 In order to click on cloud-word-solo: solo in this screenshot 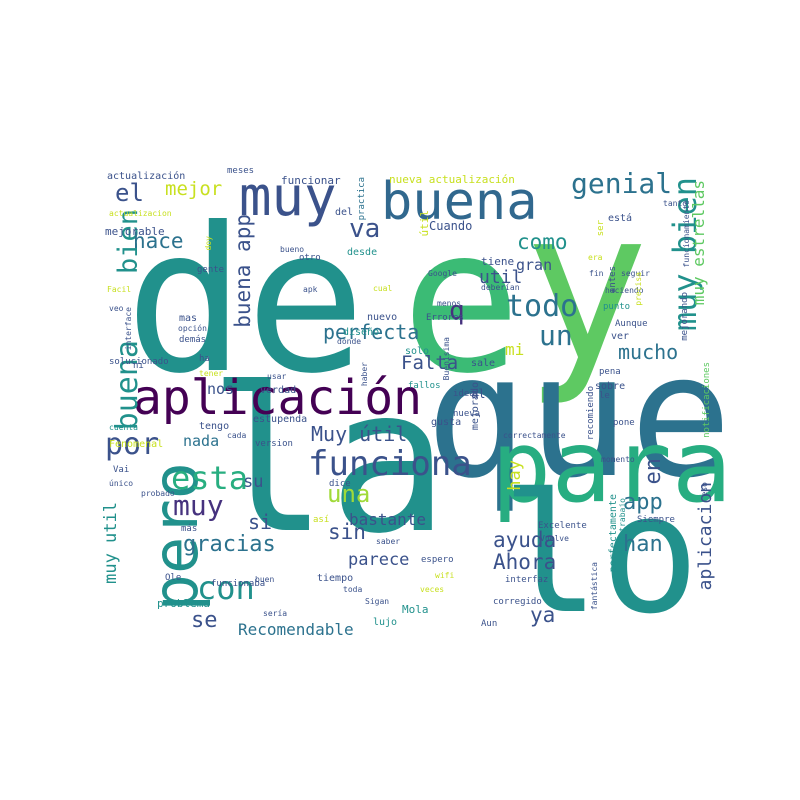, I will do `click(417, 351)`.